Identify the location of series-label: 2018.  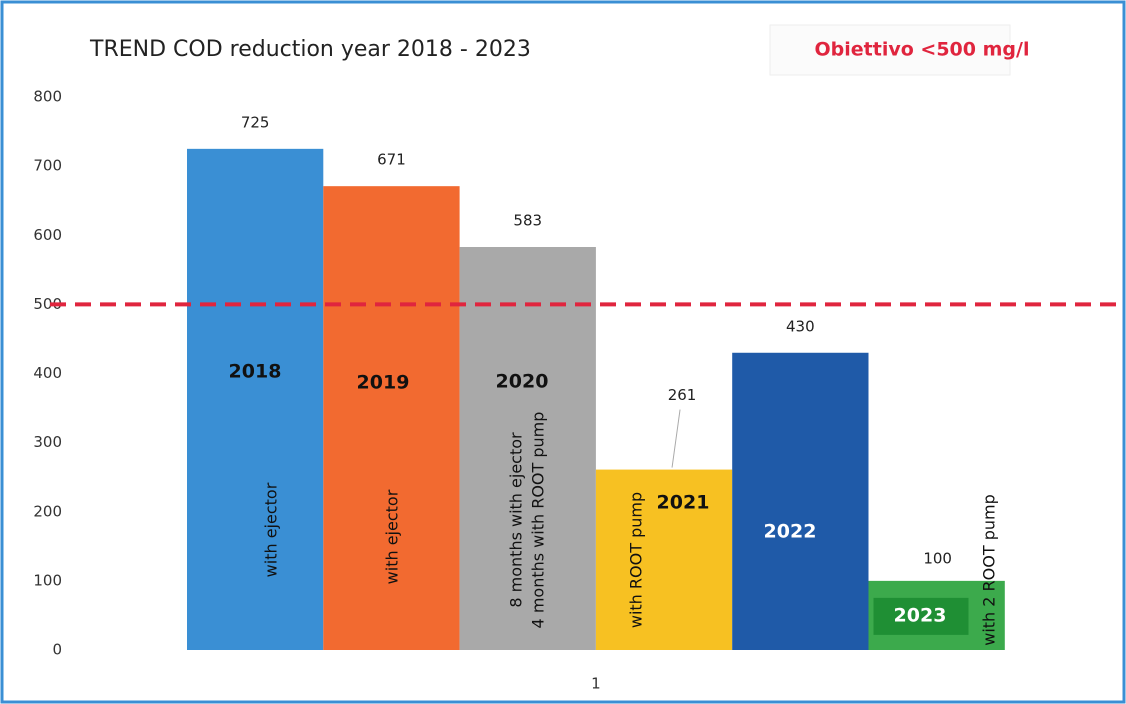
(255, 372).